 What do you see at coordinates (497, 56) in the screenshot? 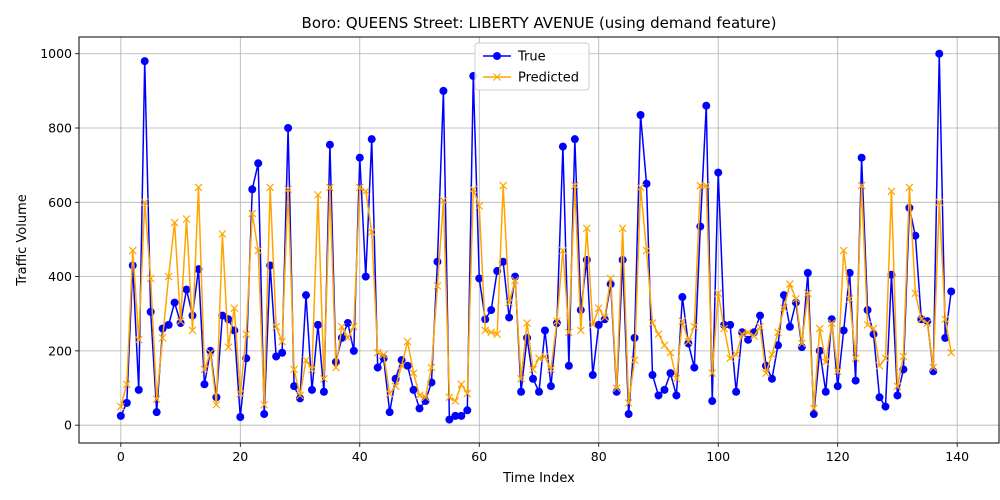
I see `legend-marker-true` at bounding box center [497, 56].